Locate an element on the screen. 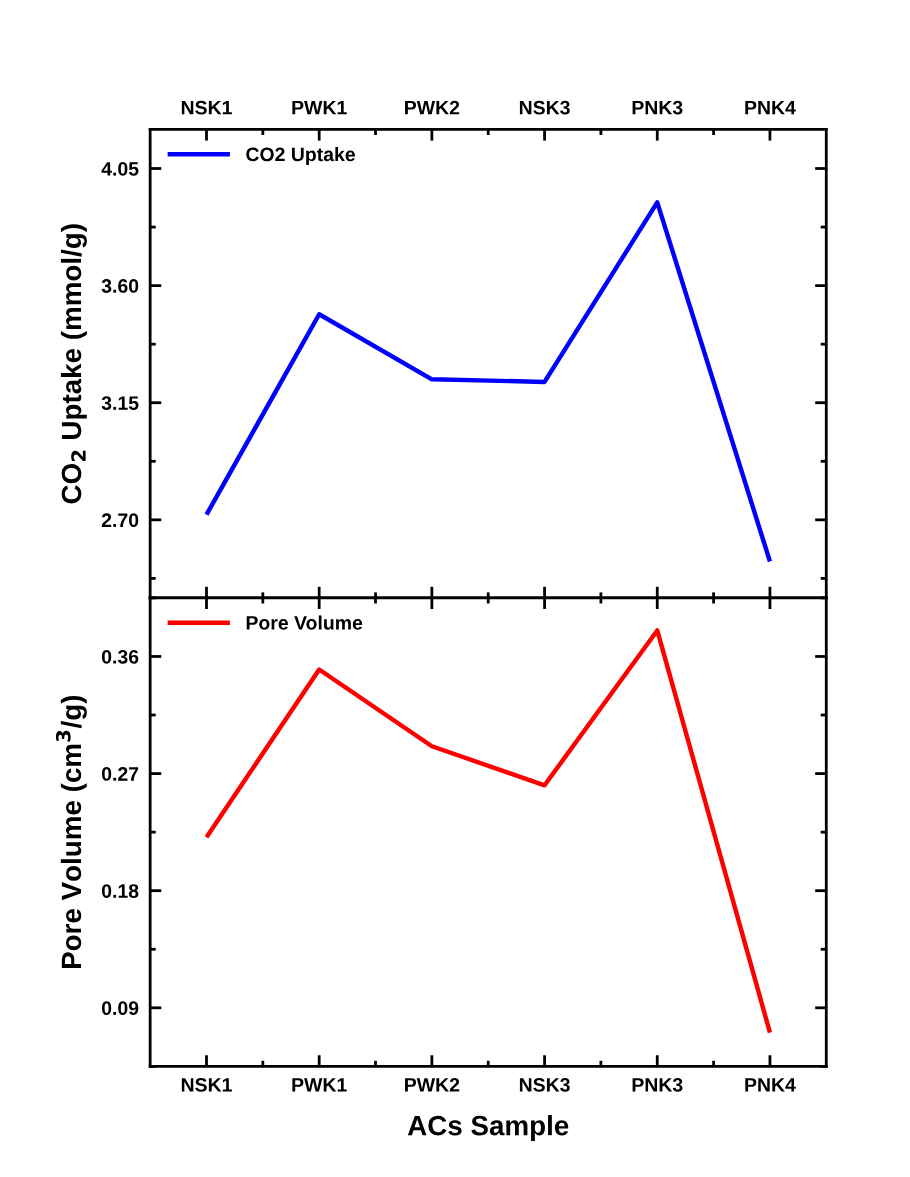 Image resolution: width=910 pixels, height=1177 pixels. y-tick-label: 2.70 is located at coordinates (120, 520).